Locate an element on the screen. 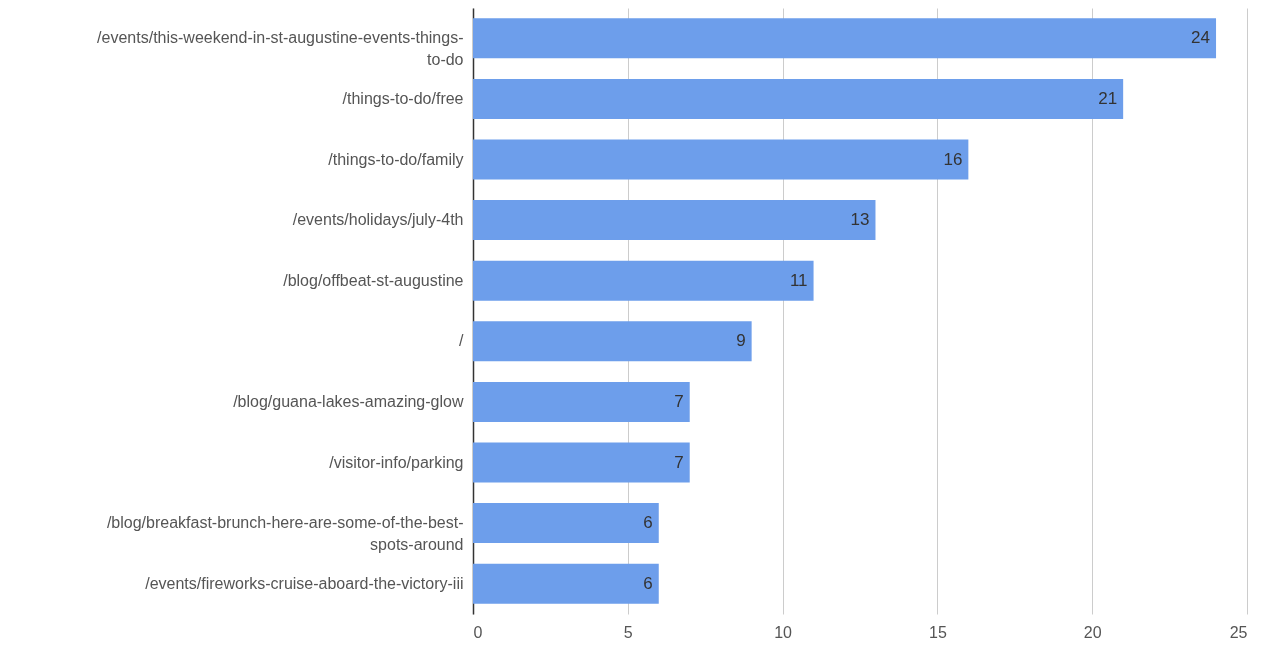  x-tick-label: 0 is located at coordinates (478, 632).